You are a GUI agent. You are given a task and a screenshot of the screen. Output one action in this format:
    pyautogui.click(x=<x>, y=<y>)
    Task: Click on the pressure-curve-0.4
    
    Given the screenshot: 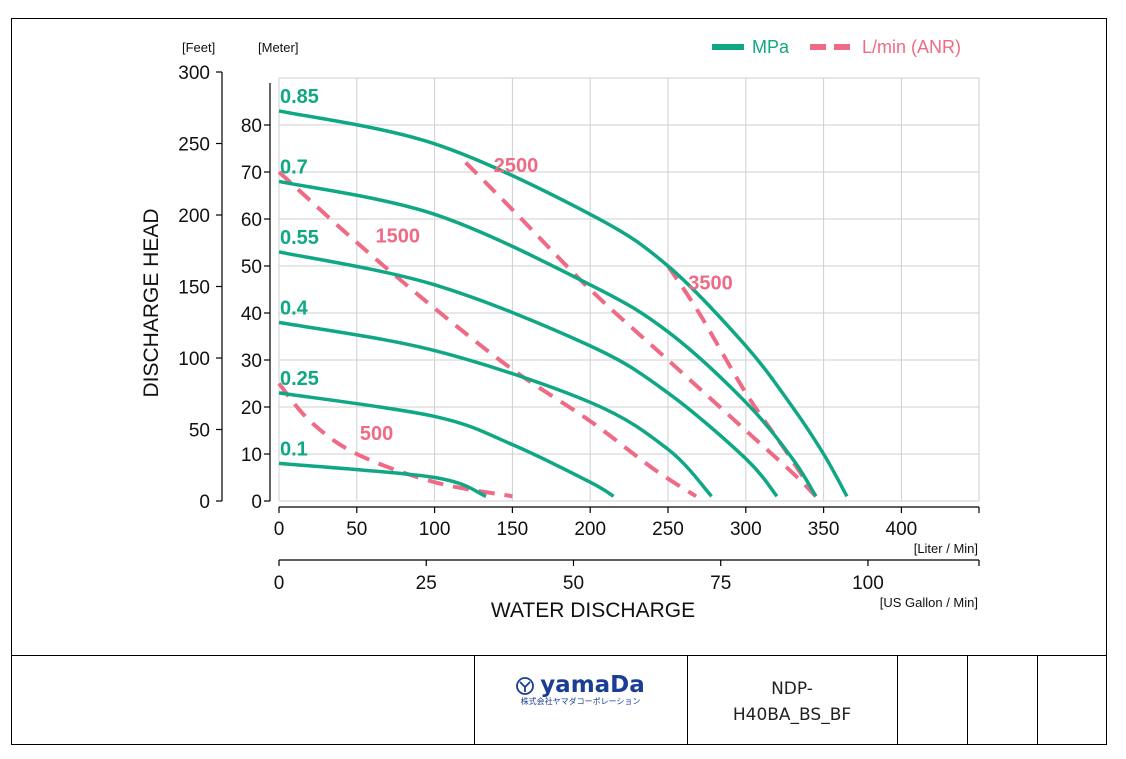 What is the action you would take?
    pyautogui.click(x=495, y=409)
    